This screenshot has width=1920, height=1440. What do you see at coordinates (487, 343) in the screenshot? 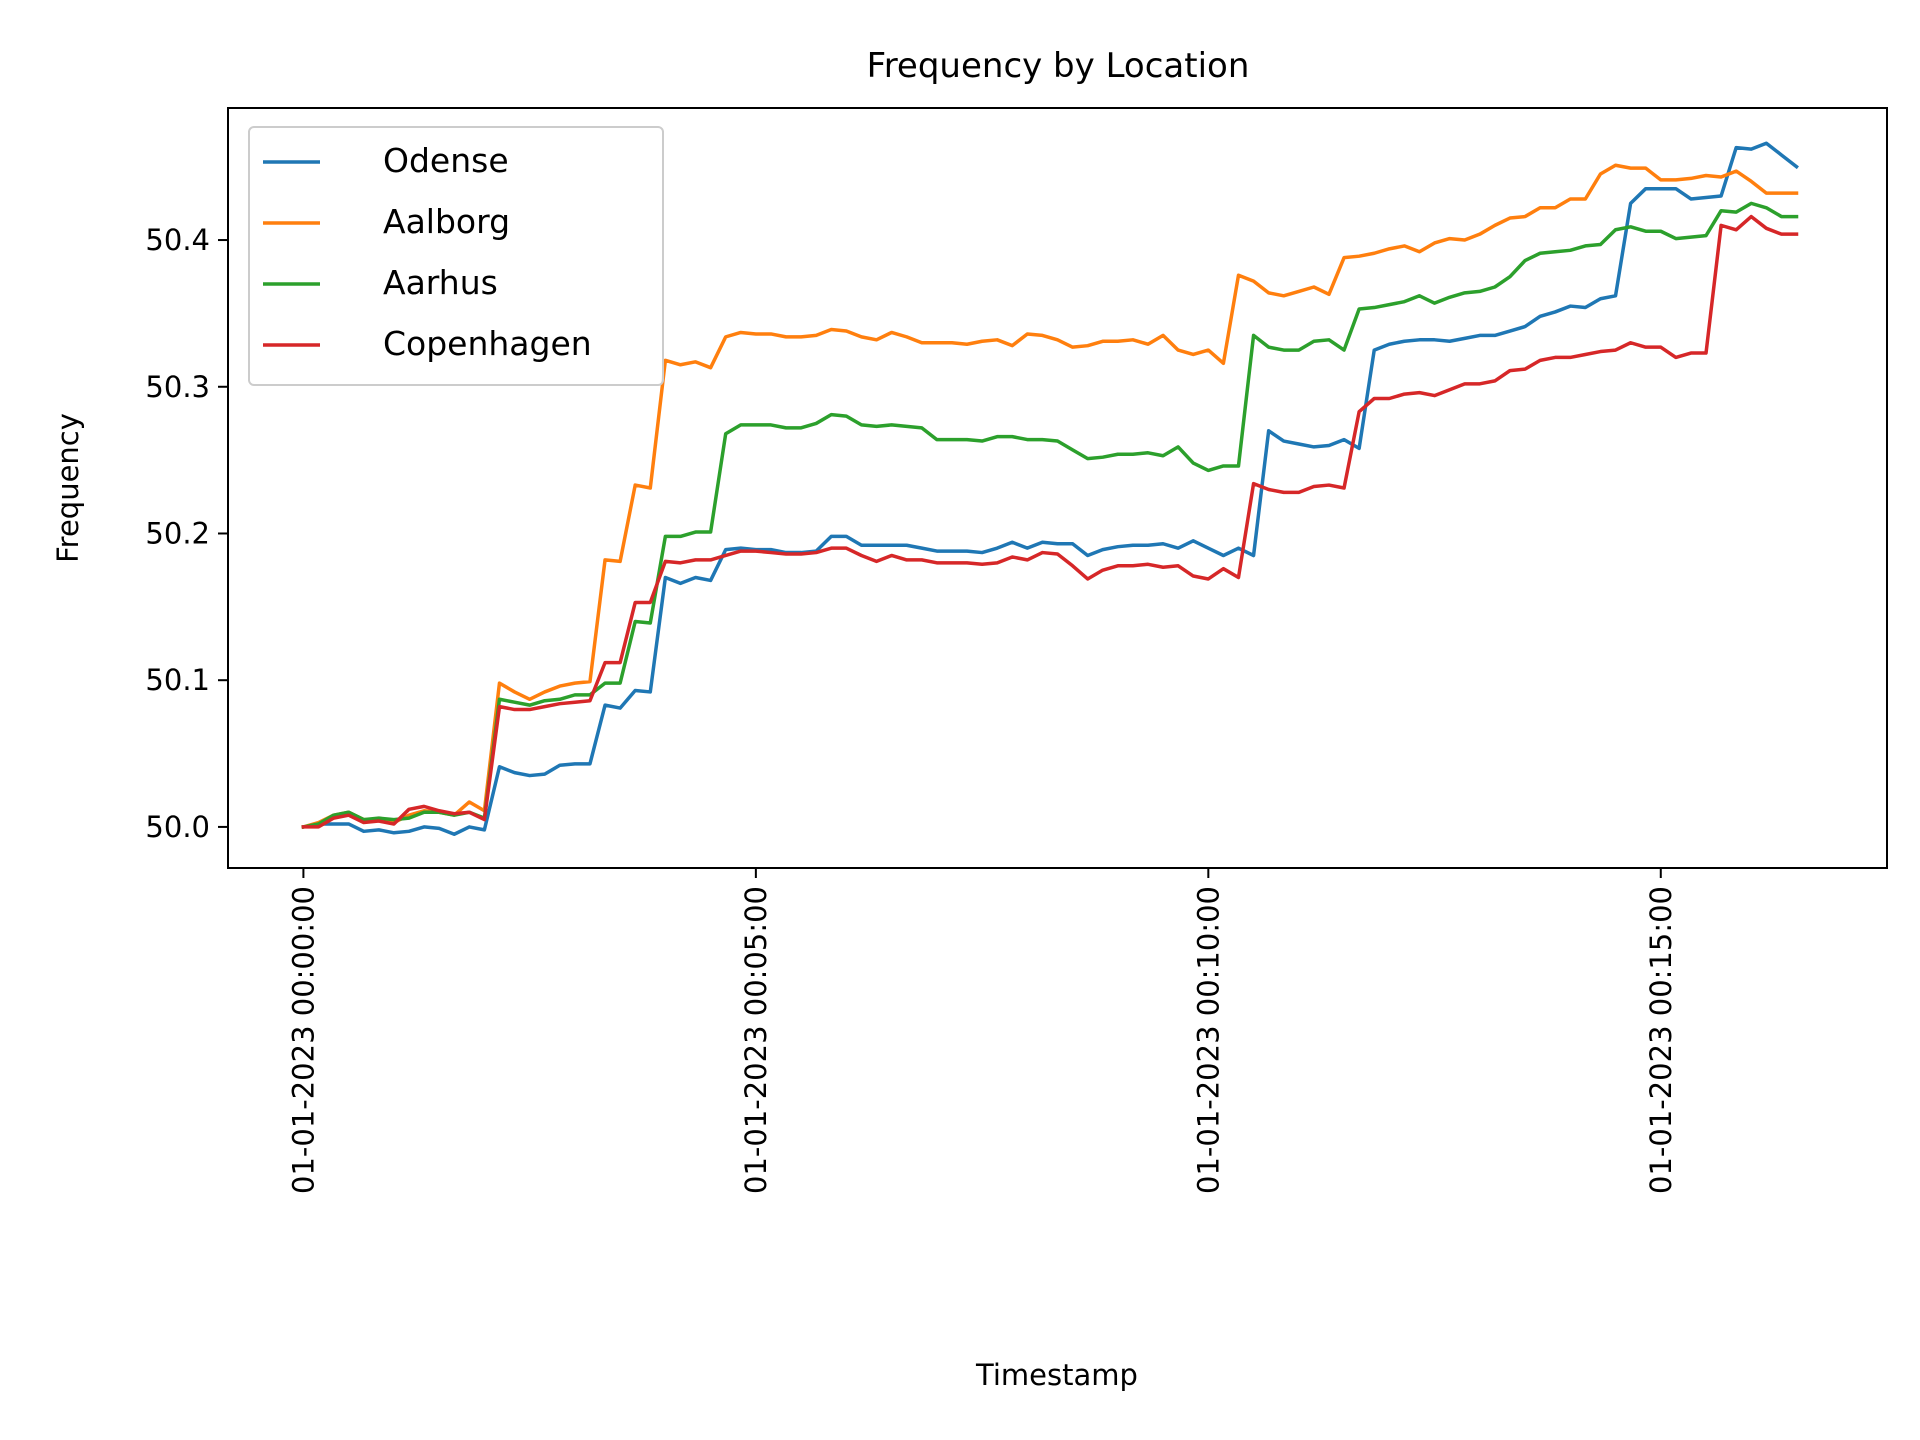
I see `legend-label-copenhagen: Copenhagen` at bounding box center [487, 343].